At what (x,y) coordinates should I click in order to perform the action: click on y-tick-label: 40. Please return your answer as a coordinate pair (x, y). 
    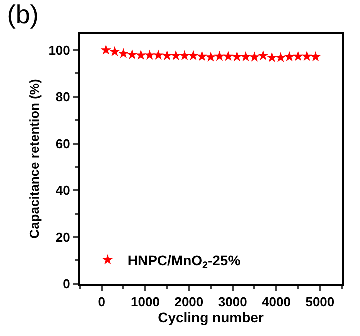
    Looking at the image, I should click on (63, 190).